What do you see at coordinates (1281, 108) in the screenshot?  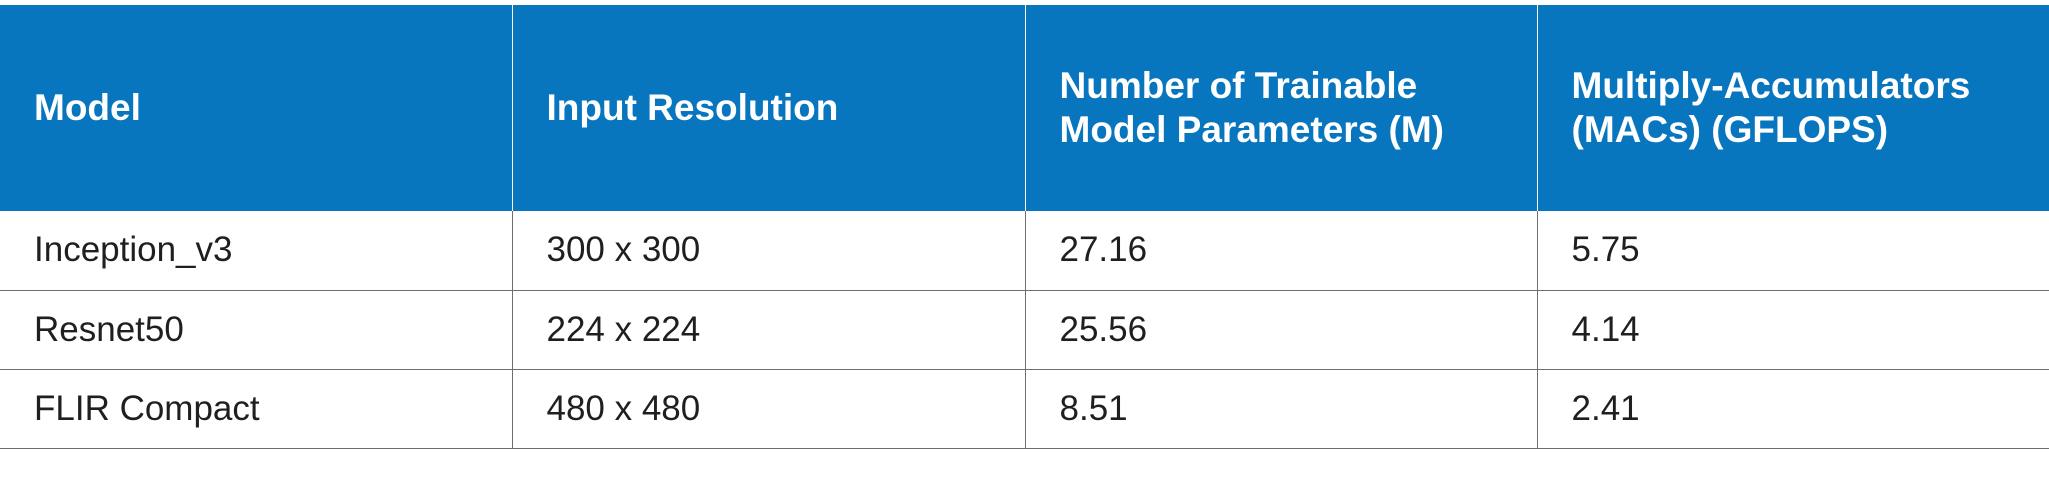 I see `column-header-trainable-parameters: Number of Trainable Model Parameters (M)` at bounding box center [1281, 108].